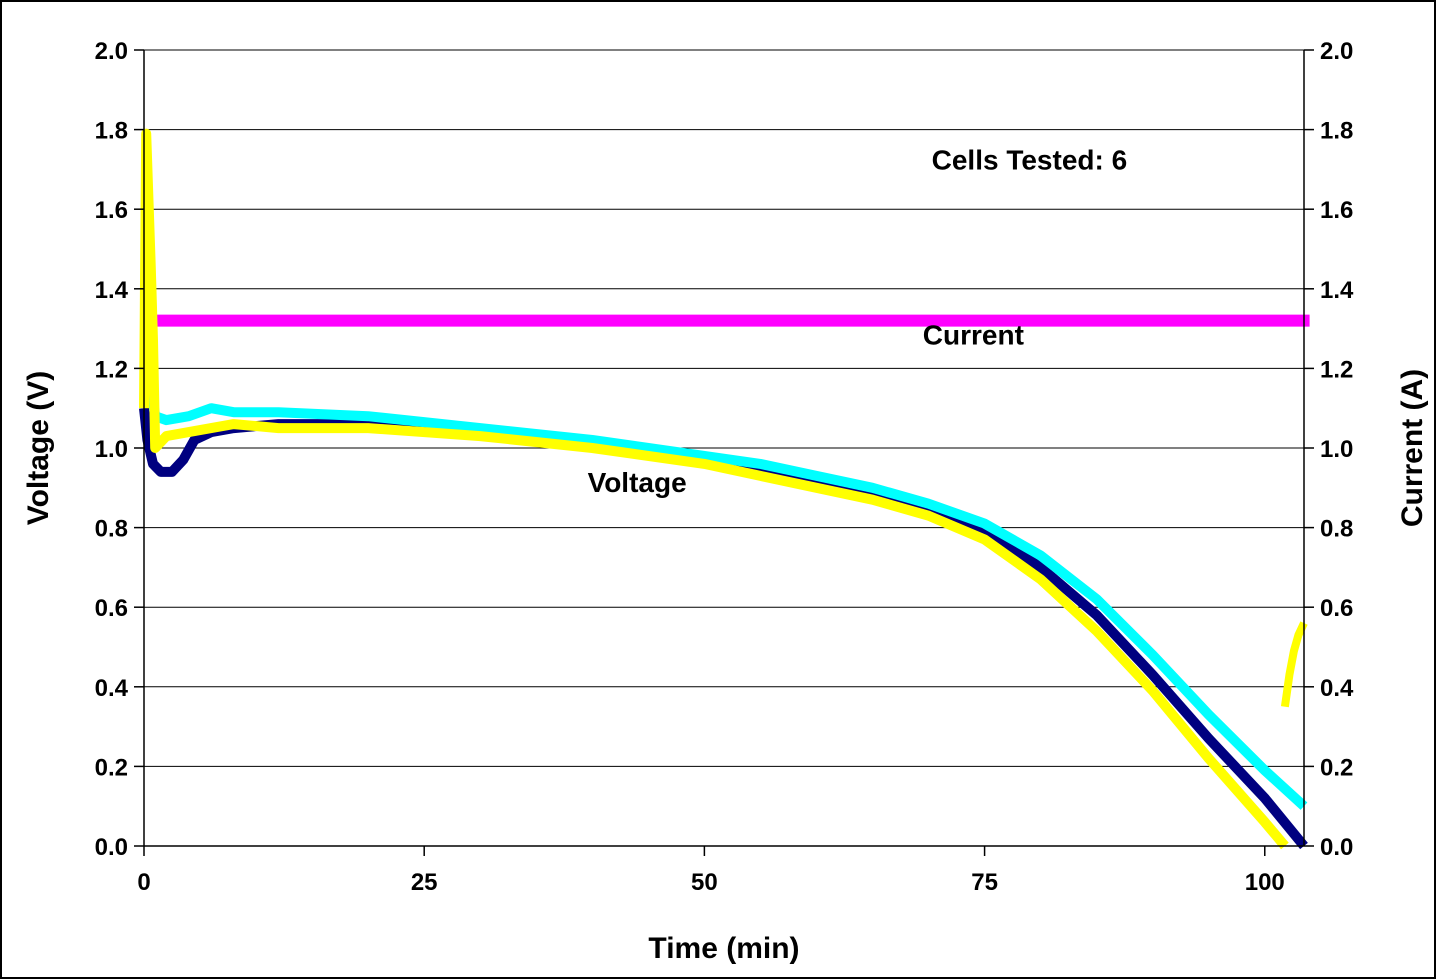 The height and width of the screenshot is (980, 1437). What do you see at coordinates (111, 210) in the screenshot?
I see `y-tick-label-8: 1.6` at bounding box center [111, 210].